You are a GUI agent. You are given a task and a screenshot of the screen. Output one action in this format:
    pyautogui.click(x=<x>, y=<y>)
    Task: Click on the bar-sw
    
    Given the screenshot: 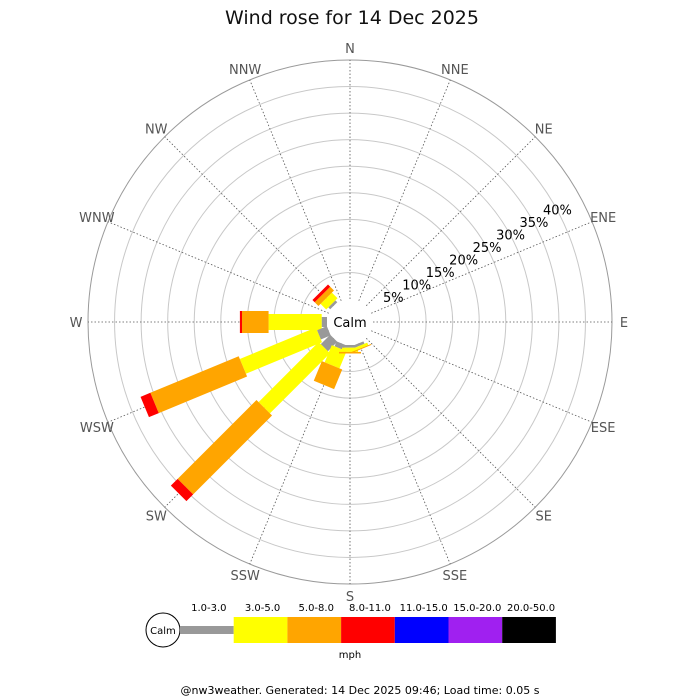 What is the action you would take?
    pyautogui.click(x=254, y=418)
    